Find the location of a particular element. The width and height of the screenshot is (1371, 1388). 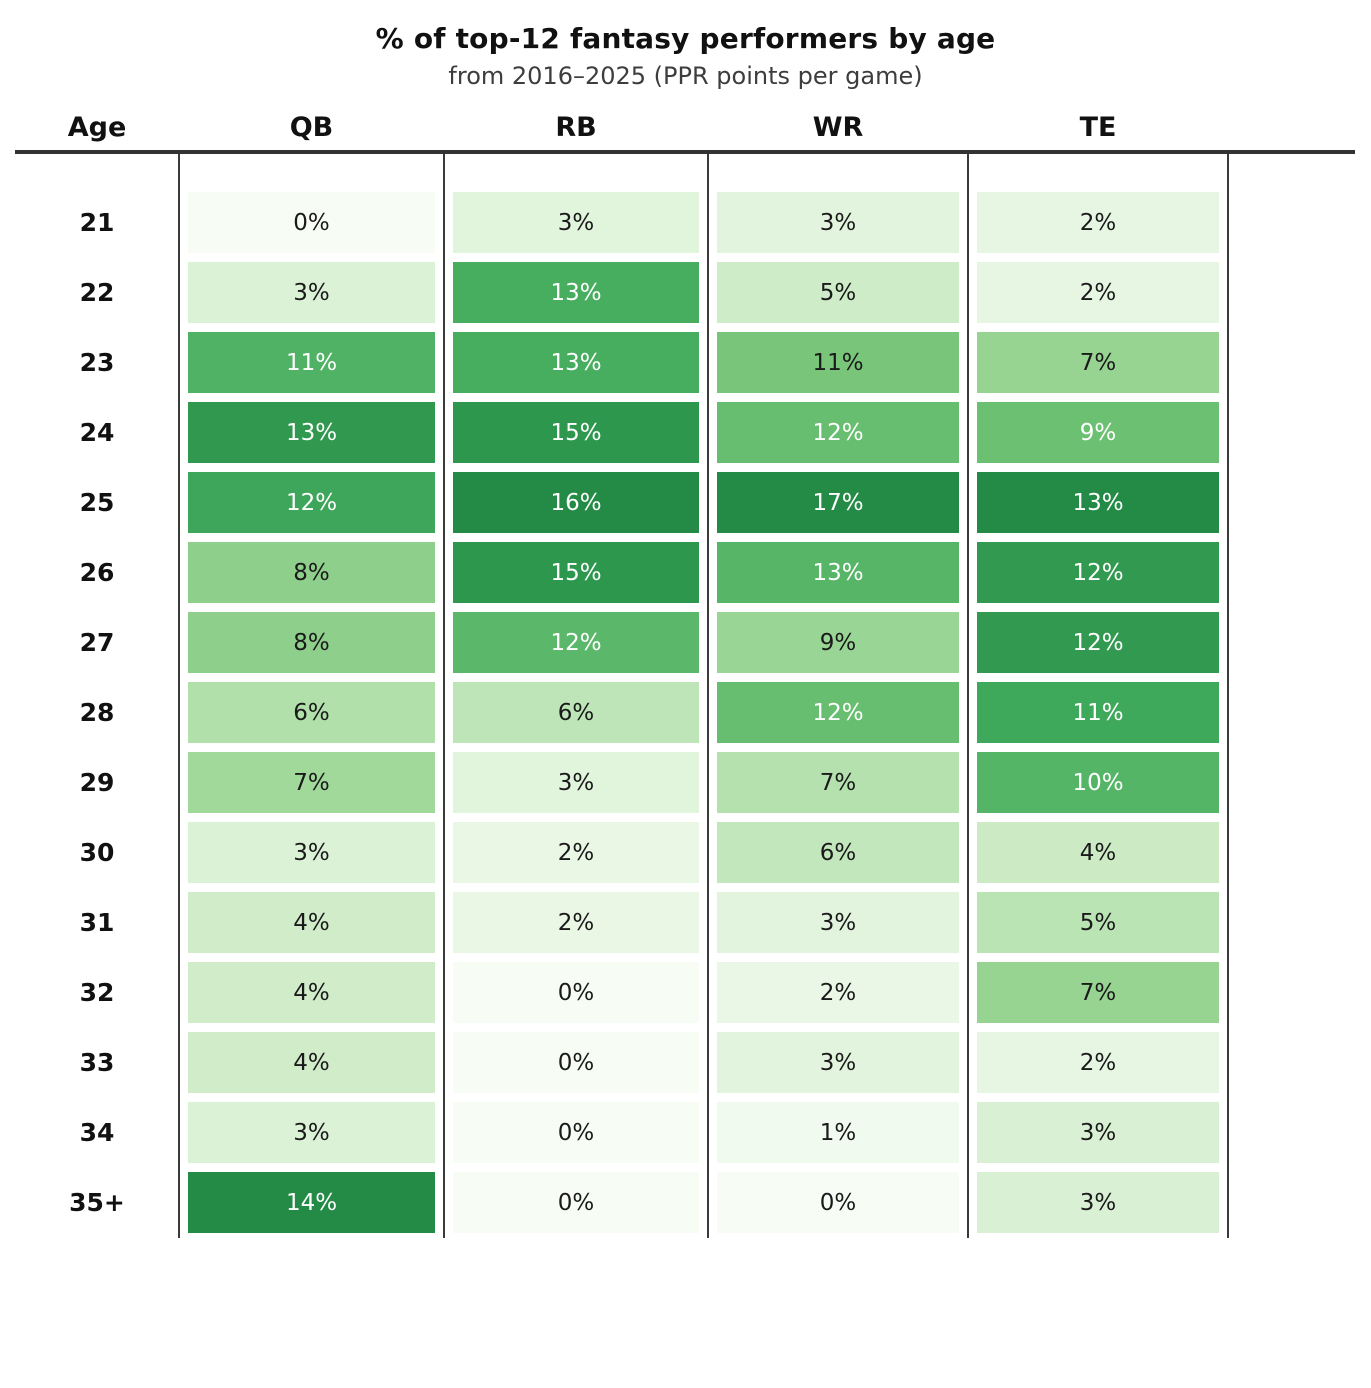

heatmap-cell-wr-22: 5% is located at coordinates (838, 292).